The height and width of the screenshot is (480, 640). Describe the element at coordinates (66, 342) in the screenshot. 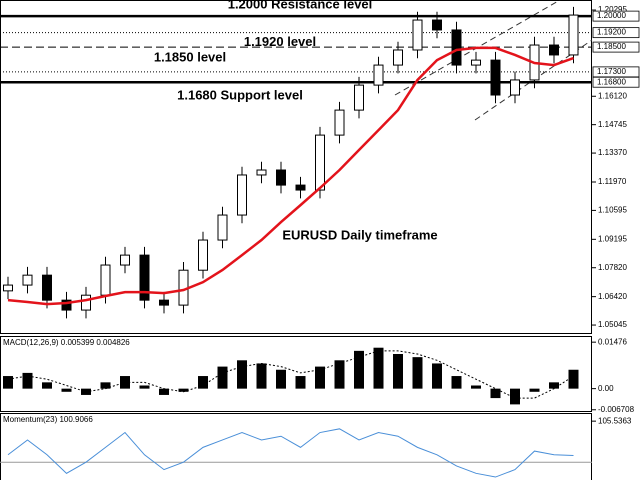

I see `macd-title: MACD(12,26,9) 0.005399 0.004826` at that location.